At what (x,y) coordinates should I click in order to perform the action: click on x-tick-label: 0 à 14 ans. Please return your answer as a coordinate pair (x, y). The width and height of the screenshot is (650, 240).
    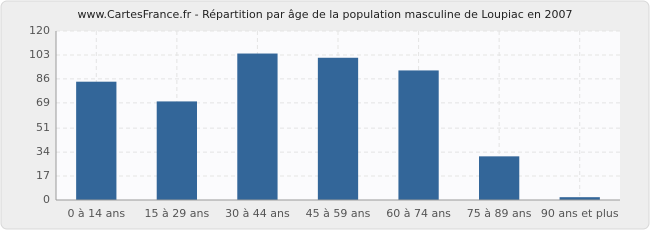
    Looking at the image, I should click on (96, 213).